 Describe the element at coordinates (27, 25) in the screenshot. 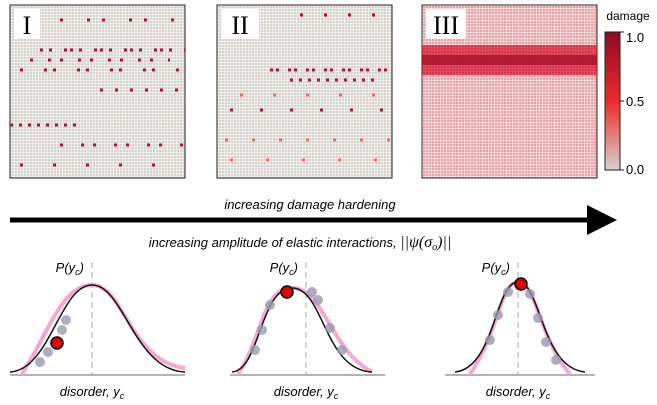

I see `panel-label: I` at that location.